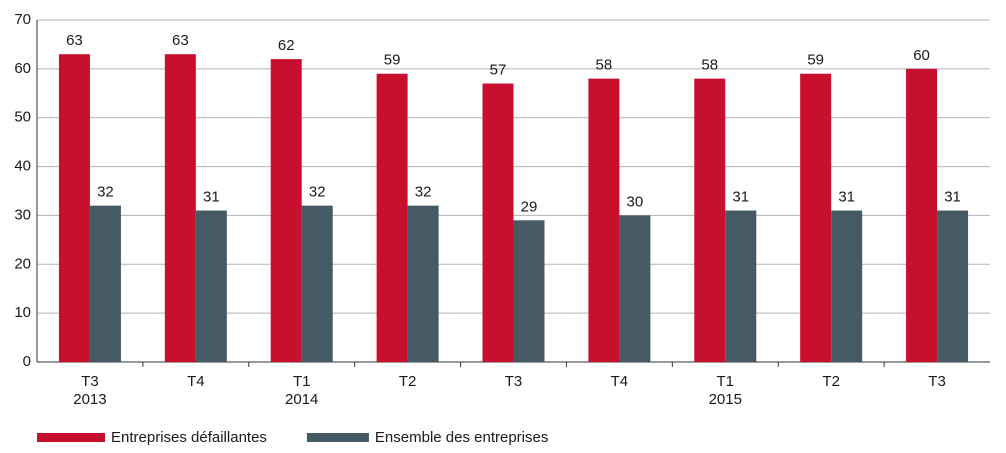  Describe the element at coordinates (89, 399) in the screenshot. I see `x-sublabel: 2013` at that location.